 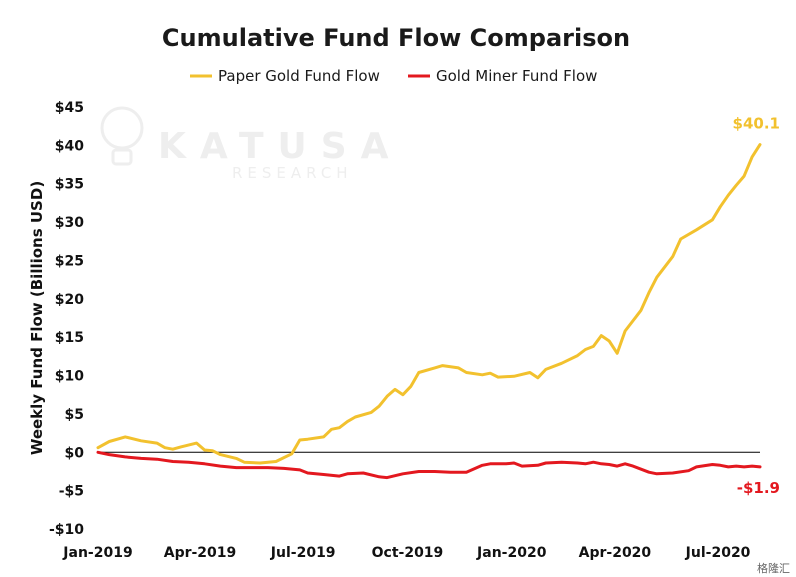 I want to click on x-tick-label: Jan-2019, so click(x=97, y=553).